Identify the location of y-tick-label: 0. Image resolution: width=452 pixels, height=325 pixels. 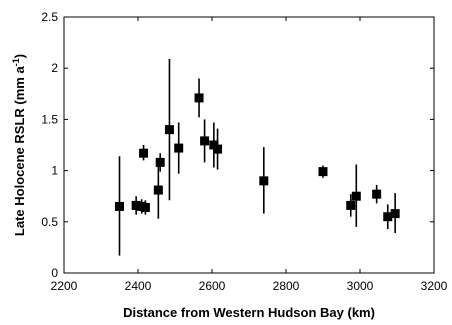
(54, 273).